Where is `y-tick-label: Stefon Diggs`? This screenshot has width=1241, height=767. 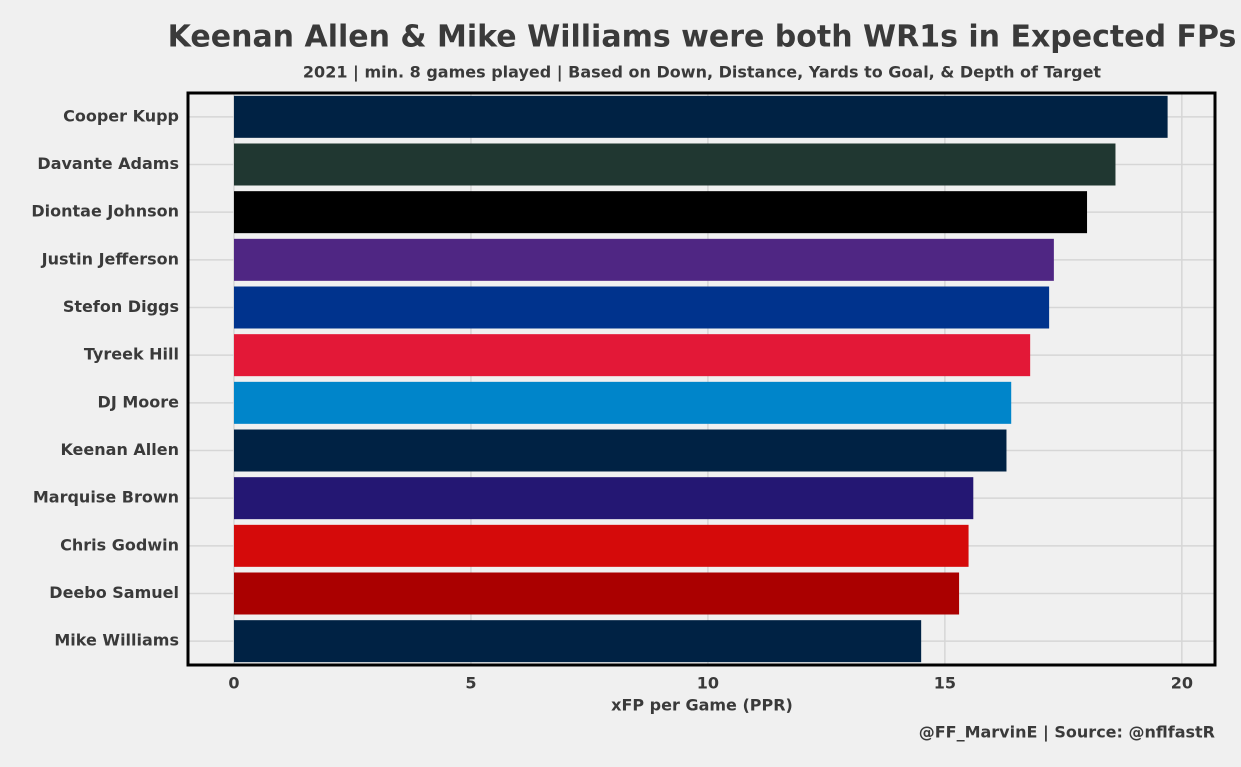 y-tick-label: Stefon Diggs is located at coordinates (121, 306).